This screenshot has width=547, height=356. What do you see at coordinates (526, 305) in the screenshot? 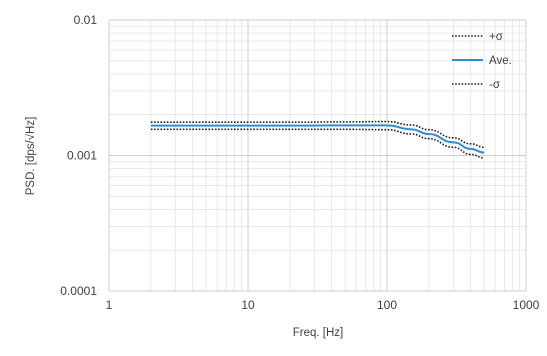
I see `x-tick-label: 1000` at bounding box center [526, 305].